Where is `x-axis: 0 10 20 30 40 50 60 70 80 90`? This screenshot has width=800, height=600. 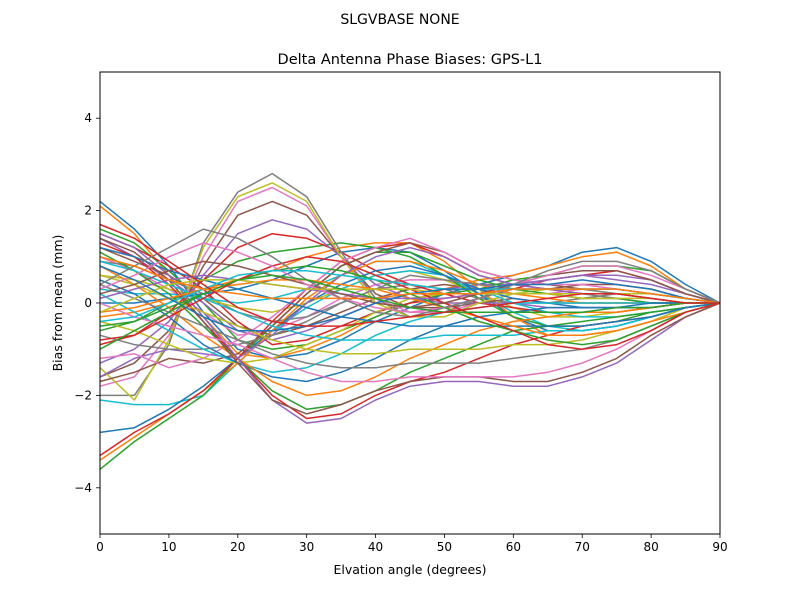
x-axis: 0 10 20 30 40 50 60 70 80 90 is located at coordinates (412, 544).